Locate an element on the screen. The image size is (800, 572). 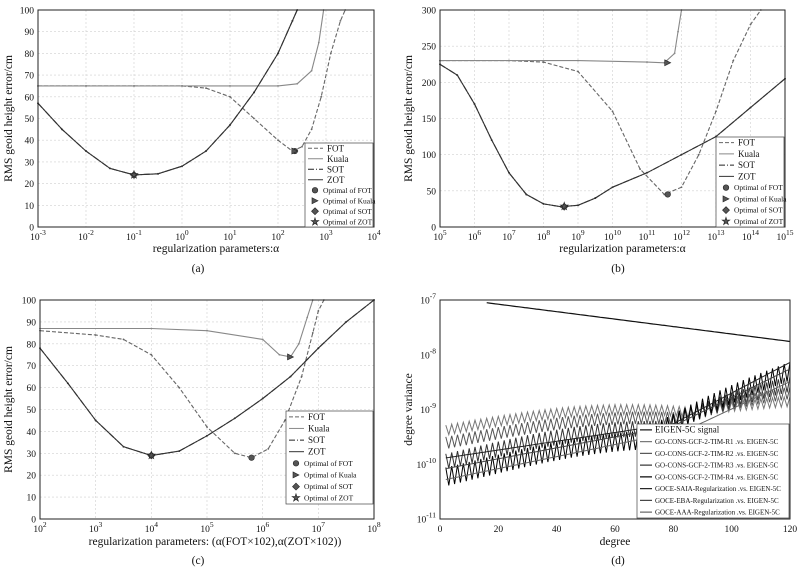
legend-label: Optimal of ZOT is located at coordinates (759, 221).